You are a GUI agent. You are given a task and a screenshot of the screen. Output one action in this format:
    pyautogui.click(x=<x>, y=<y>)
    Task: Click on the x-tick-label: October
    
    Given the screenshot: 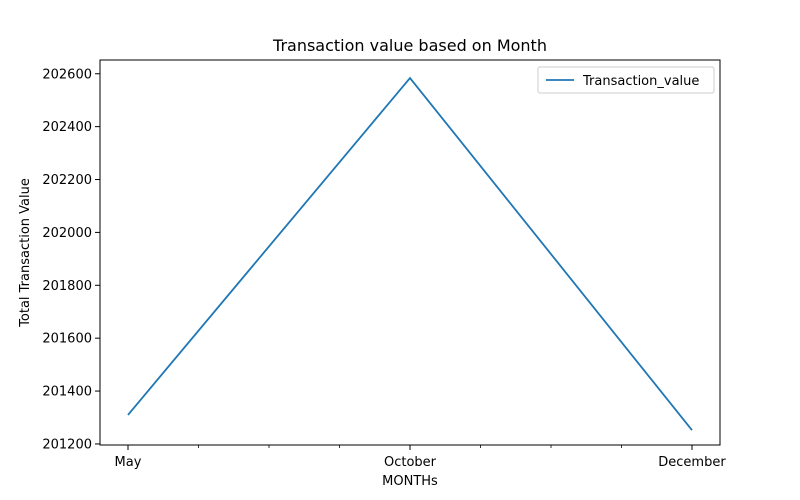 What is the action you would take?
    pyautogui.click(x=410, y=462)
    